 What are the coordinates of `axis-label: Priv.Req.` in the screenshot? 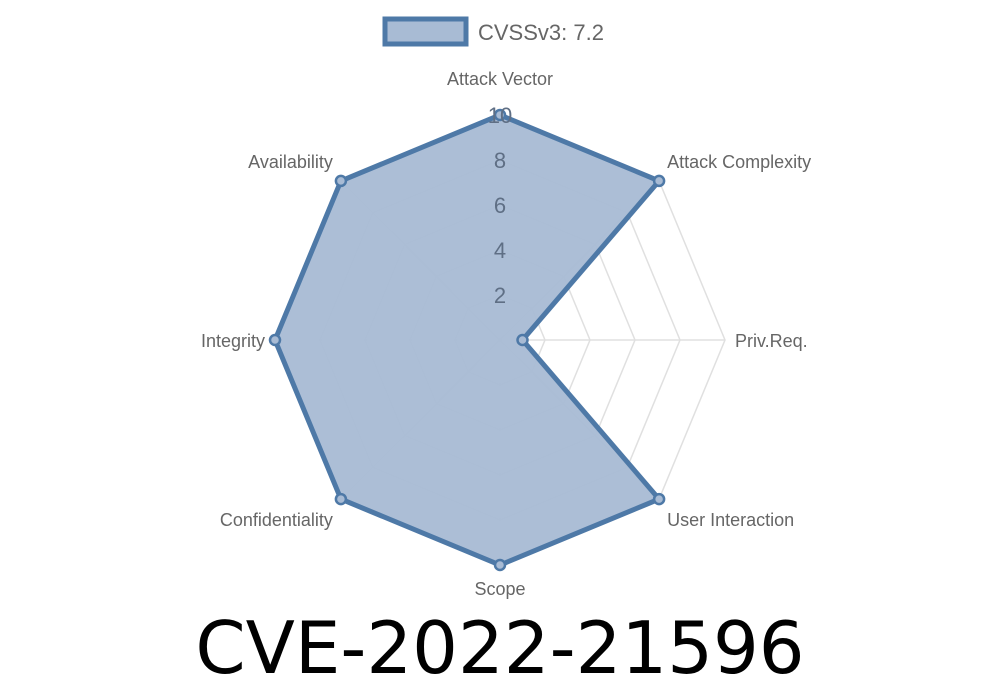 It's located at (771, 341).